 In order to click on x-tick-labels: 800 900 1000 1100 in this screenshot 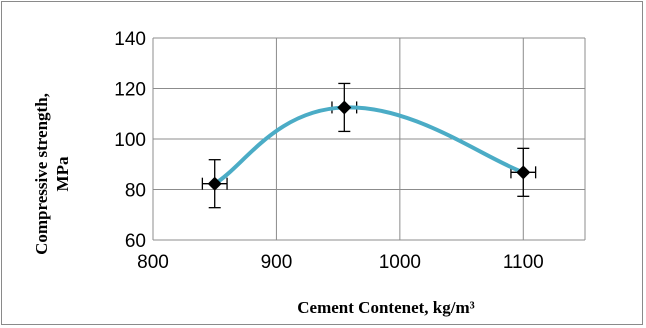, I will do `click(340, 262)`.